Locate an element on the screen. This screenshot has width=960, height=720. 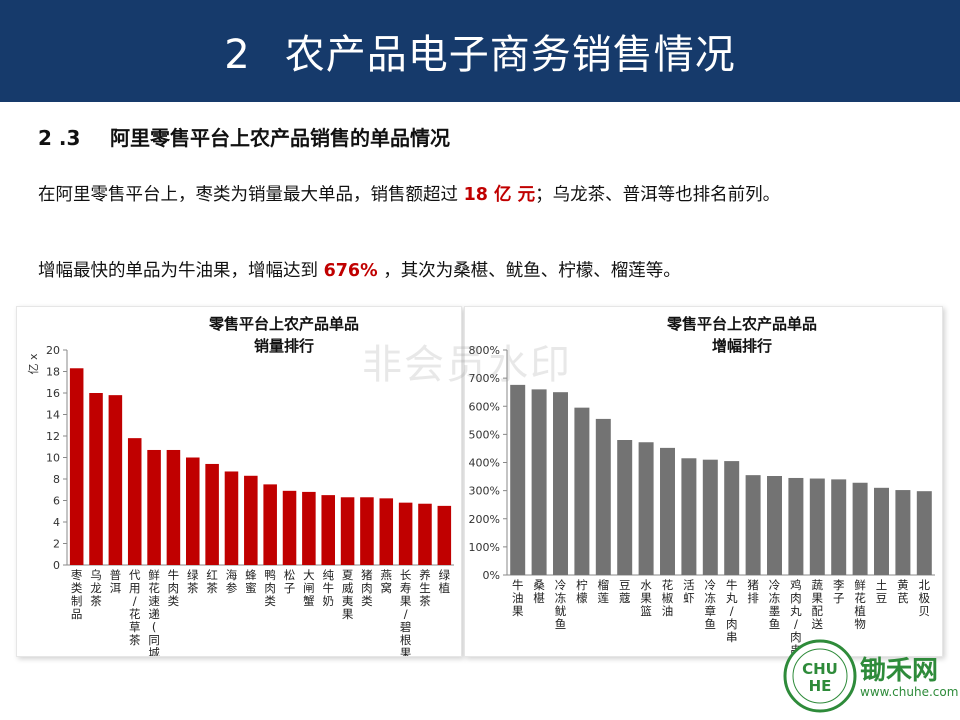
x-tick-label: 牛肉类 is located at coordinates (174, 588).